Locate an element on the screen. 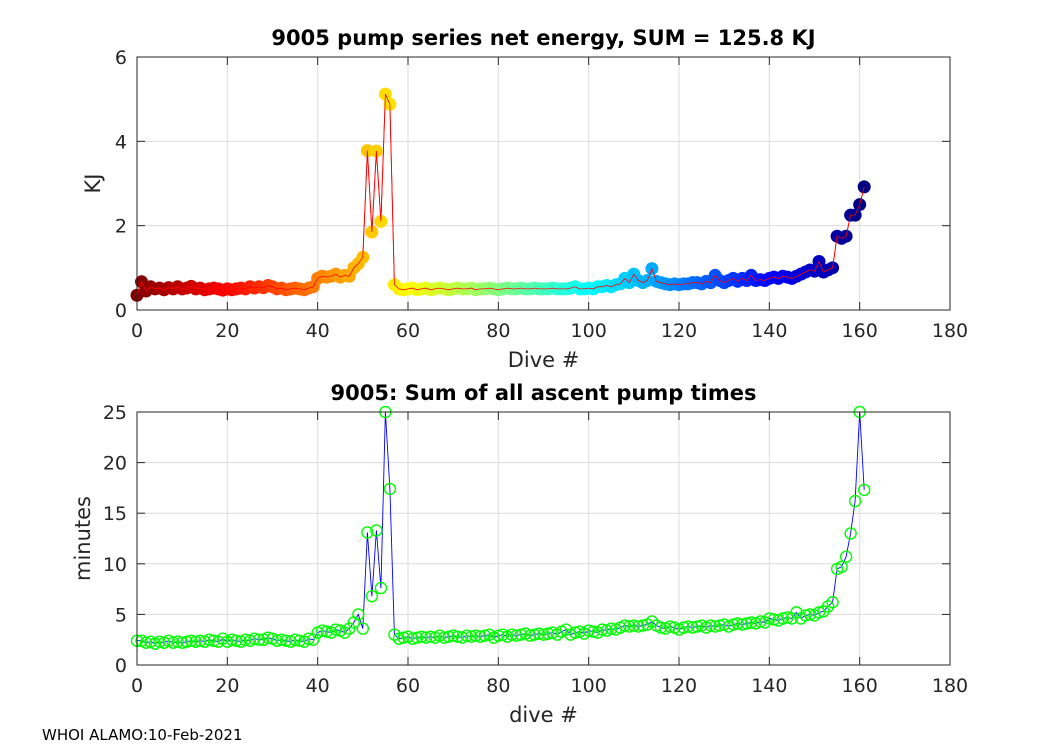 Image resolution: width=1050 pixels, height=750 pixels. y-tick-label: 25 is located at coordinates (115, 413).